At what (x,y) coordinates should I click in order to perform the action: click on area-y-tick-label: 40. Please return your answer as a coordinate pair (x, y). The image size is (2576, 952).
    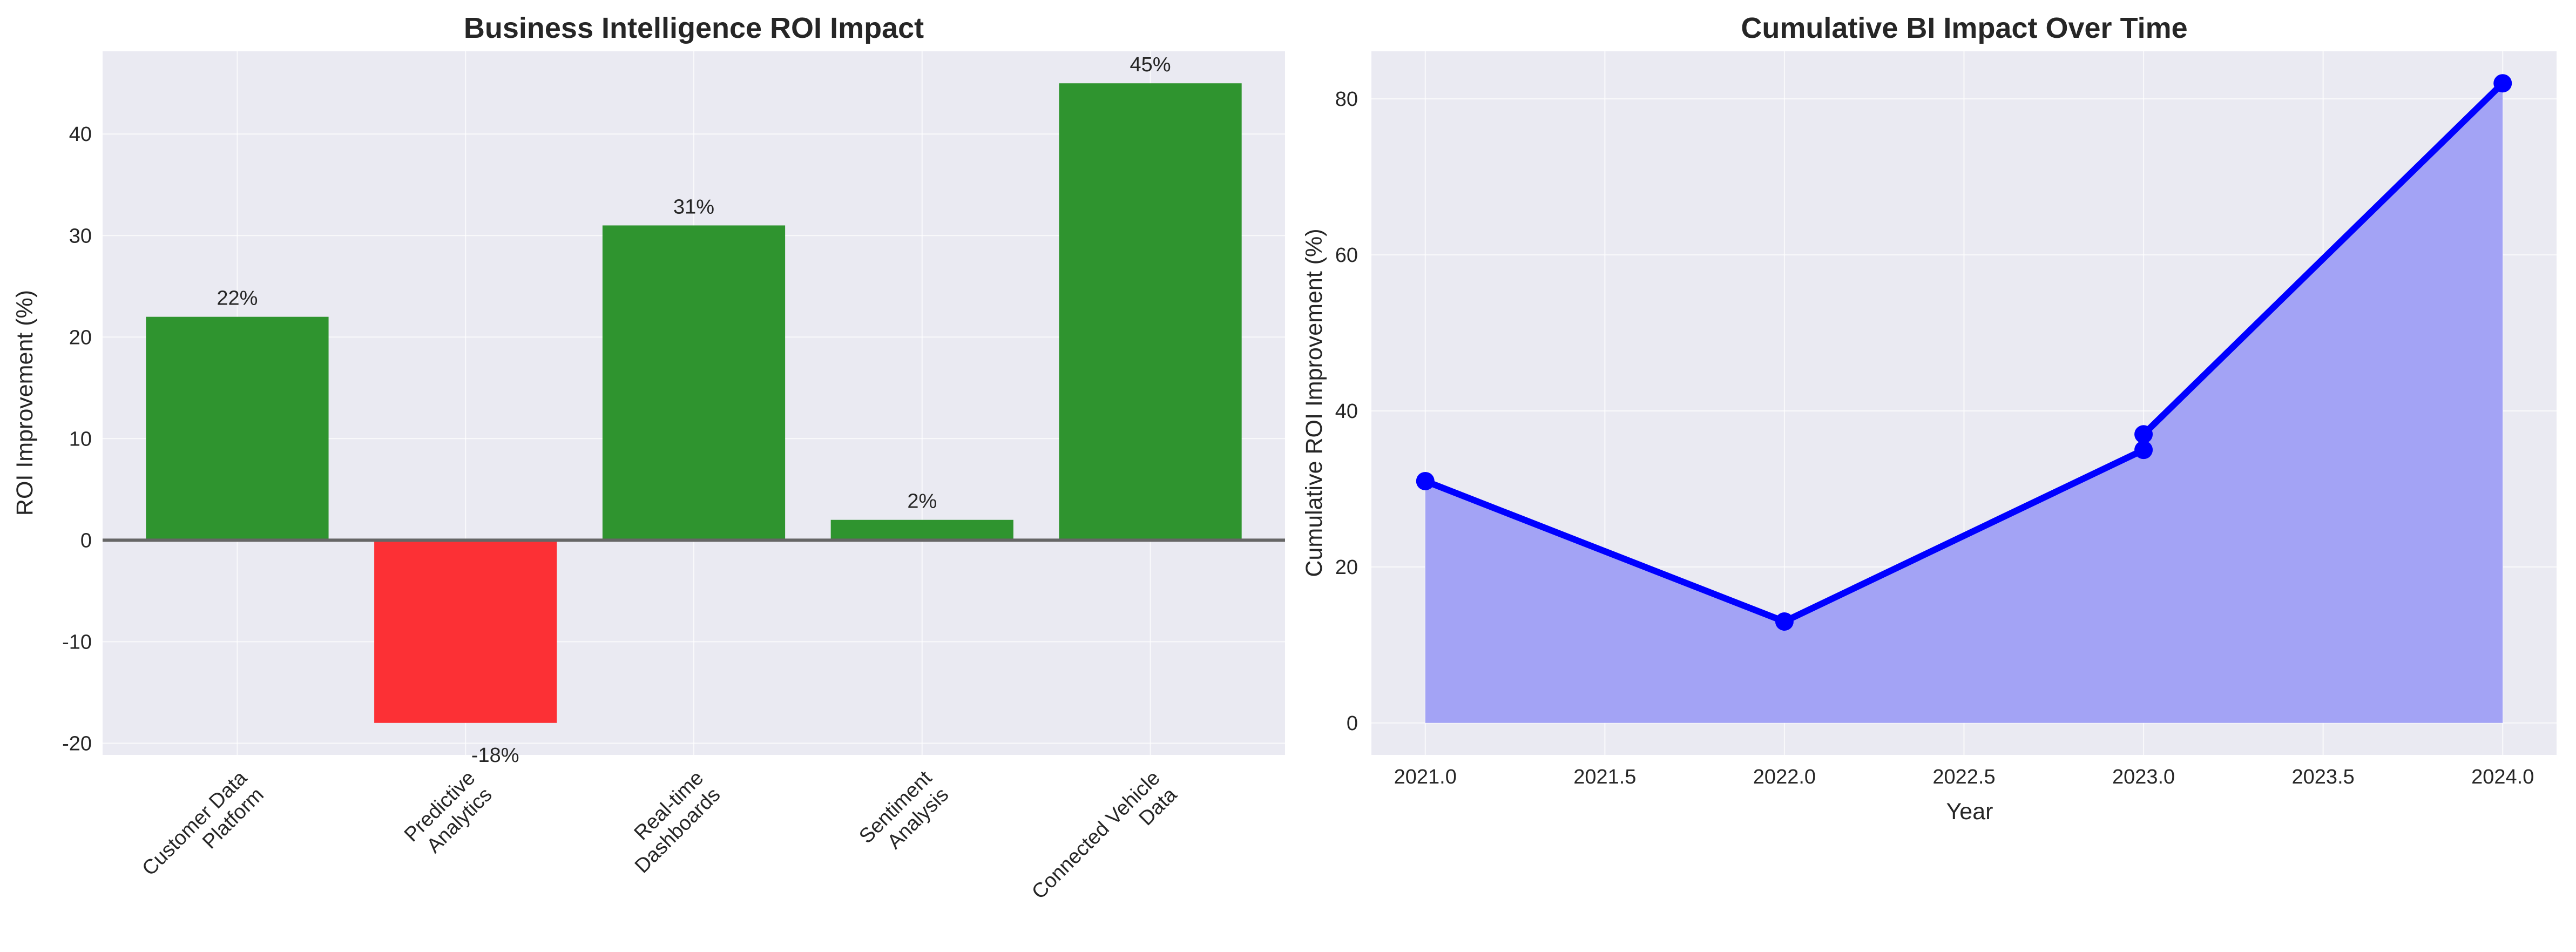
    Looking at the image, I should click on (1346, 411).